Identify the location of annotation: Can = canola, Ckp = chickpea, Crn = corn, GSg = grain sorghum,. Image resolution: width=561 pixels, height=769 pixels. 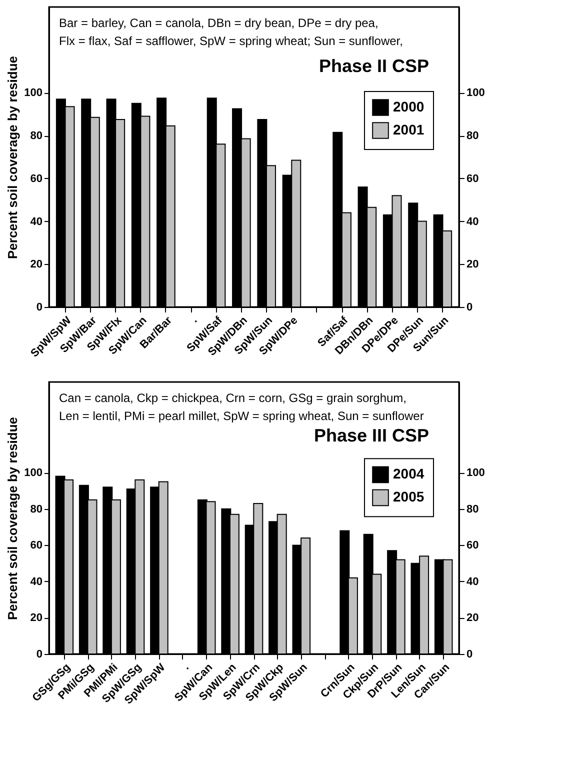
(233, 398).